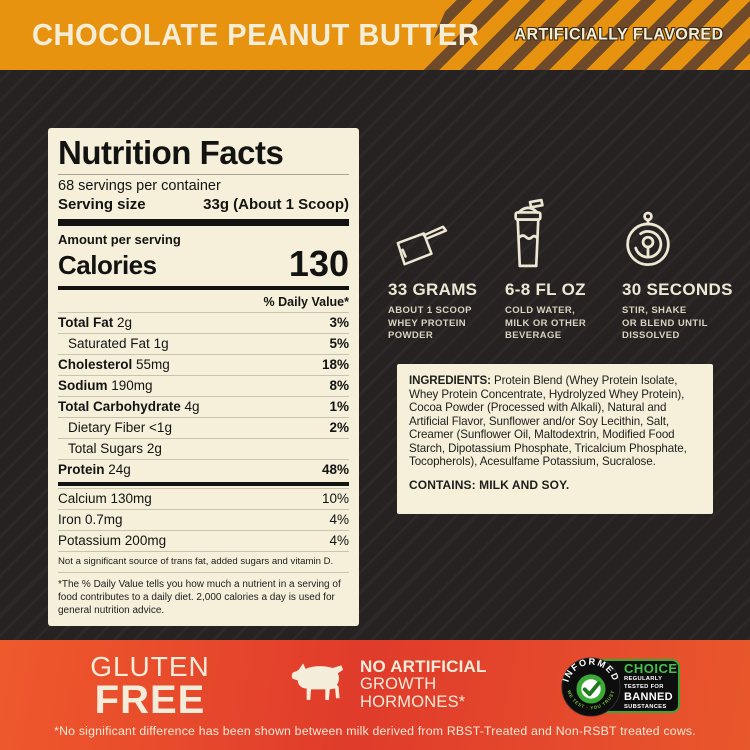 This screenshot has width=750, height=750. I want to click on choice-line4: SUBSTANCES, so click(645, 706).